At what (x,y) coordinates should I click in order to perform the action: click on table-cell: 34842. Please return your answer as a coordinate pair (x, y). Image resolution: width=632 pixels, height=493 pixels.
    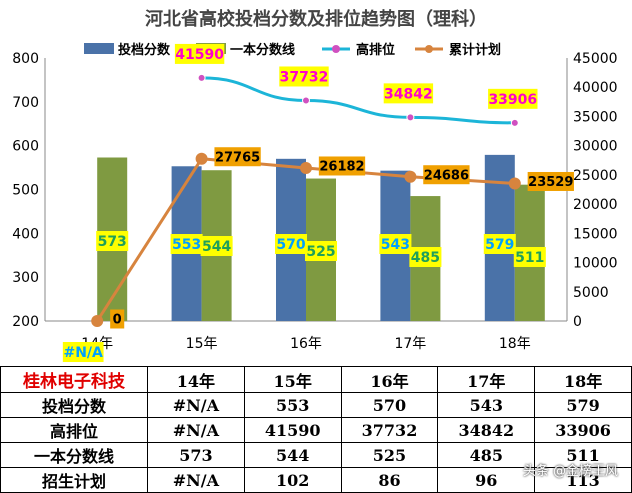
    Looking at the image, I should click on (486, 430).